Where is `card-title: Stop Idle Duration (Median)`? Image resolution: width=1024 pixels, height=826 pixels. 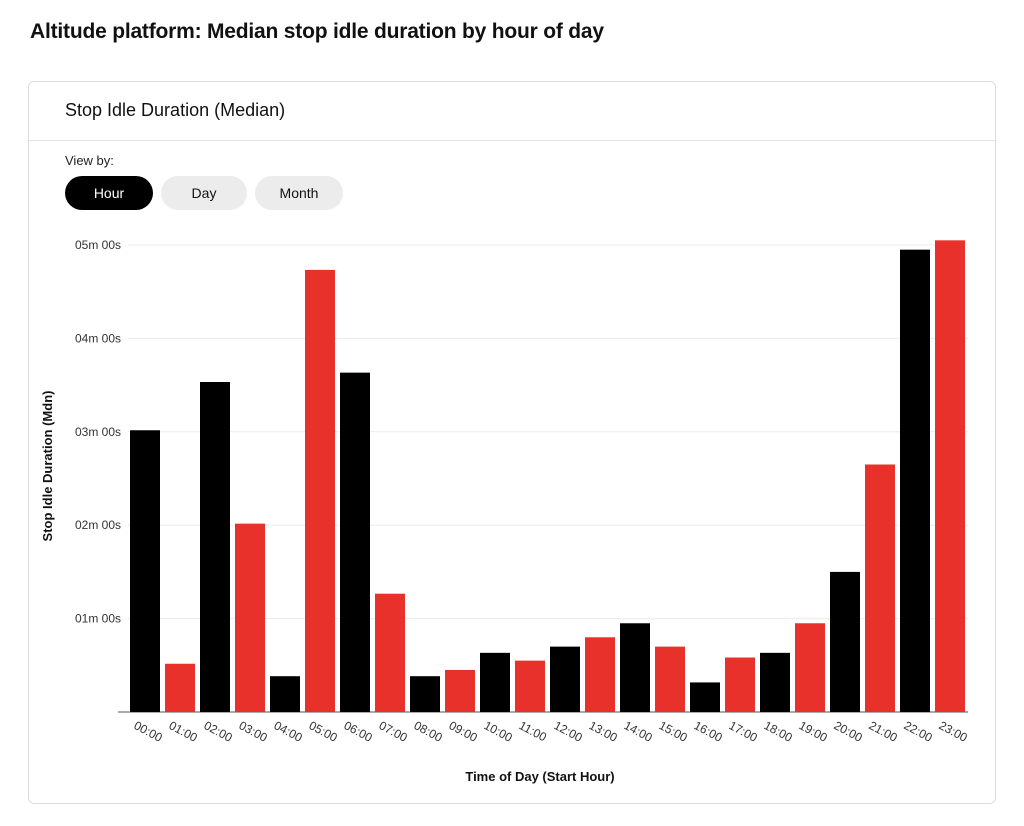
card-title: Stop Idle Duration (Median) is located at coordinates (175, 110).